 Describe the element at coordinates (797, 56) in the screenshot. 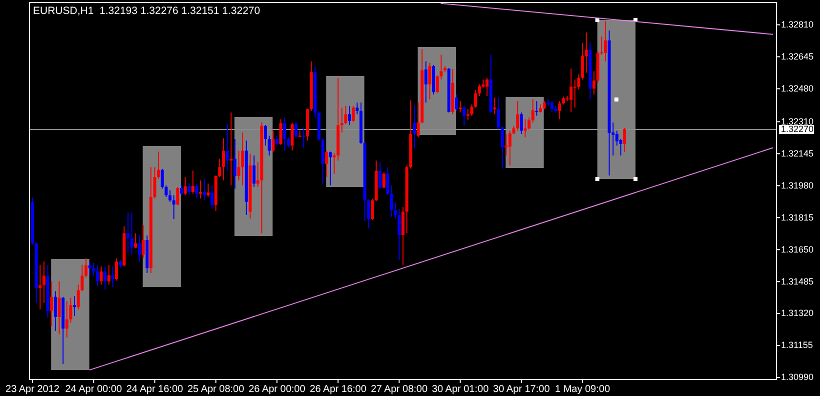

I see `y-tick-label: 1.32645` at that location.